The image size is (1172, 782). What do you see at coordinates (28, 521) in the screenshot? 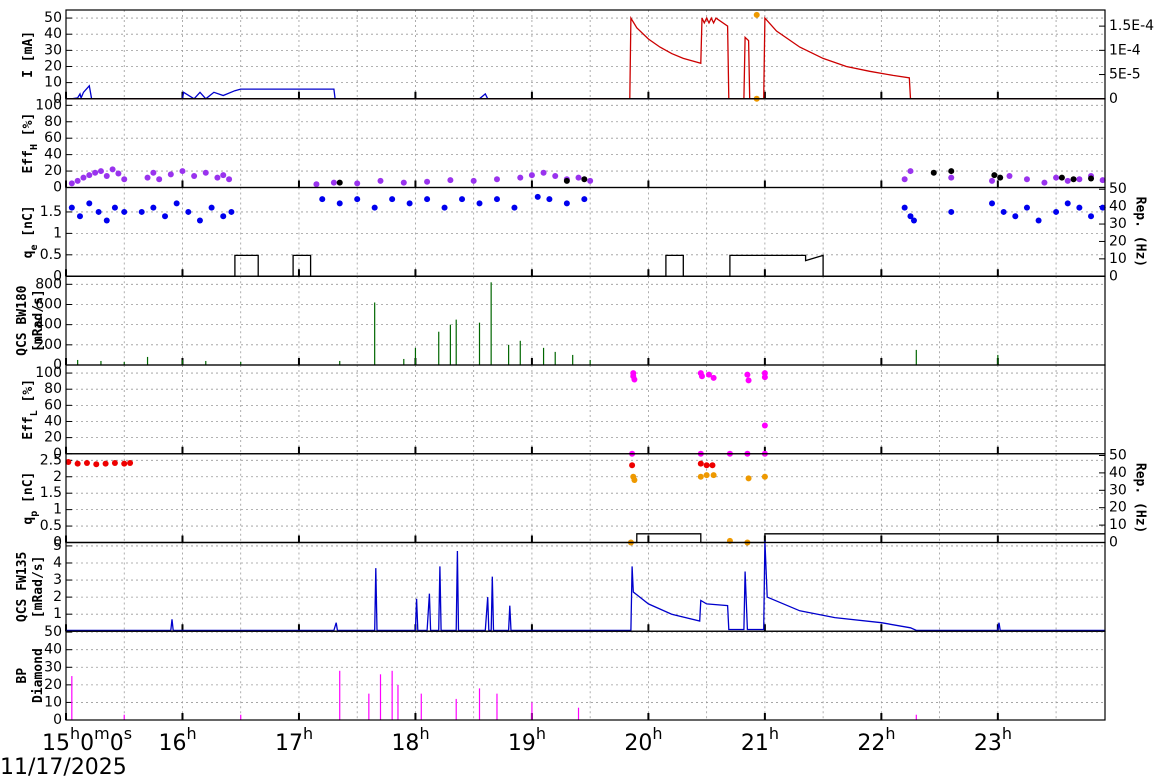
I see `y-label-part: q` at bounding box center [28, 521].